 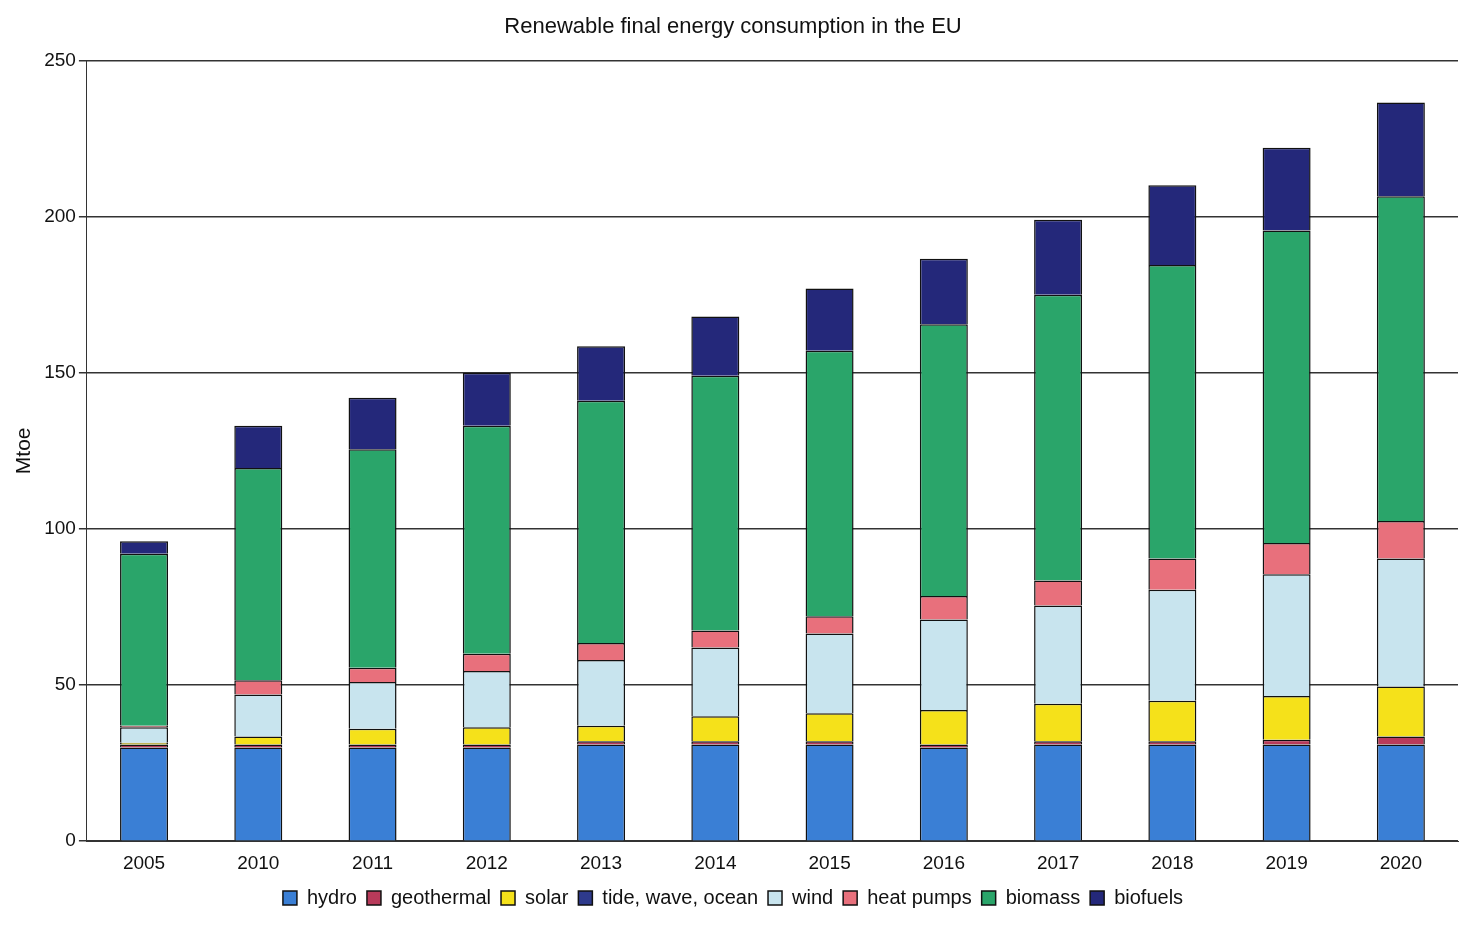 What do you see at coordinates (1043, 896) in the screenshot?
I see `legend-label: biomass` at bounding box center [1043, 896].